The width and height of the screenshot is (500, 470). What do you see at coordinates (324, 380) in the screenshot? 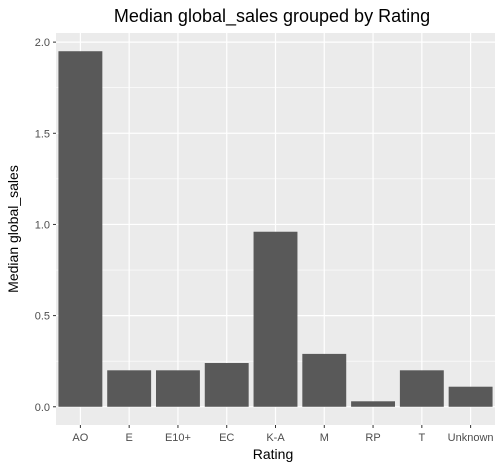
I see `bar-m` at bounding box center [324, 380].